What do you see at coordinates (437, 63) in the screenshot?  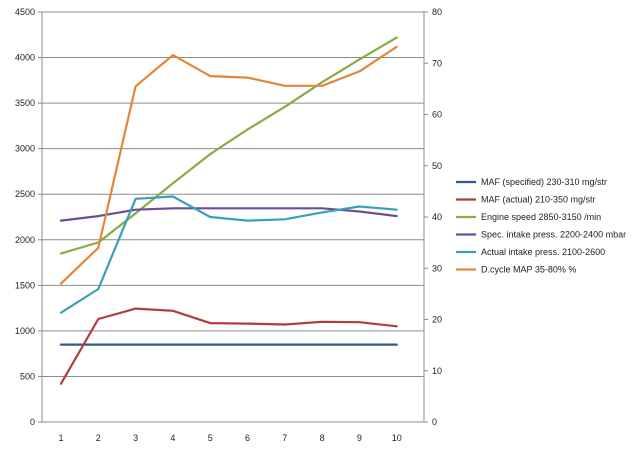 I see `right-tick-label: 70` at bounding box center [437, 63].